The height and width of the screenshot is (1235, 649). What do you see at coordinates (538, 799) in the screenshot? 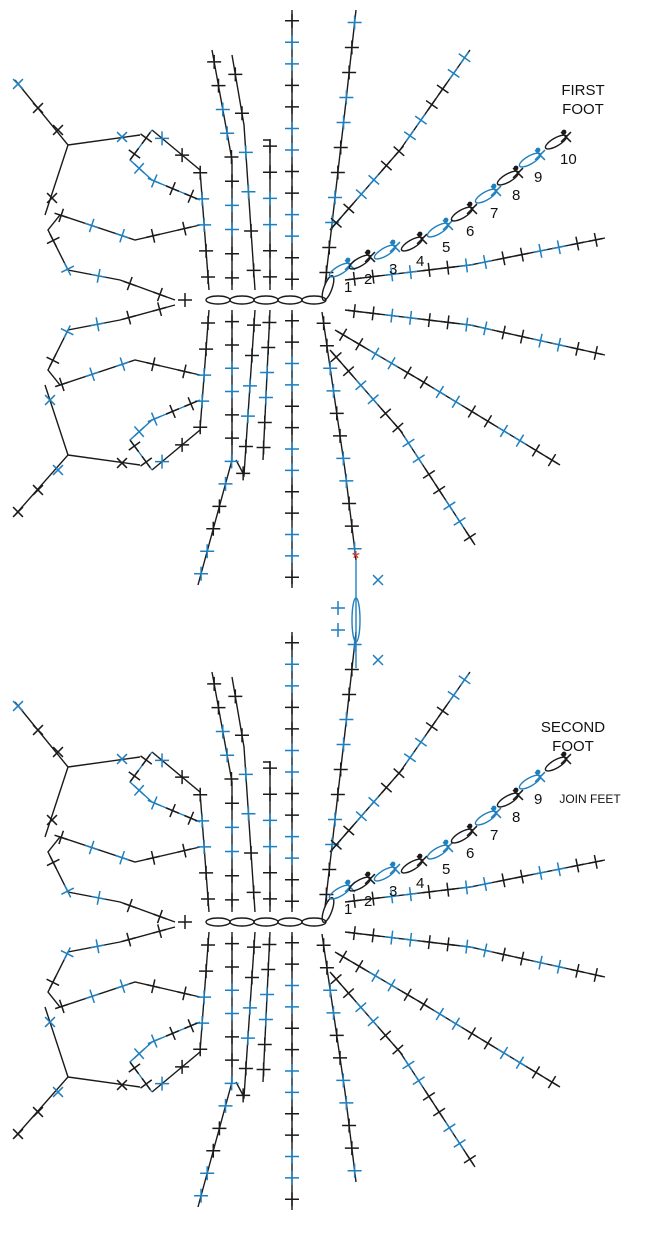
I see `step-number: 9` at bounding box center [538, 799].